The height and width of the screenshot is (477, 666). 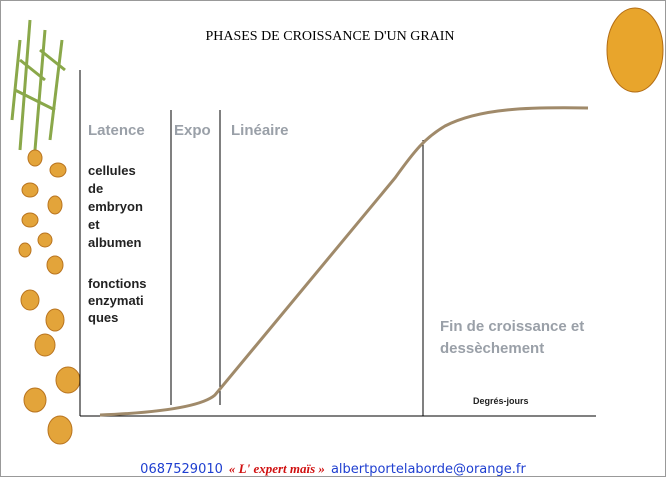 I want to click on footer-brand: « L' expert maïs », so click(x=277, y=468).